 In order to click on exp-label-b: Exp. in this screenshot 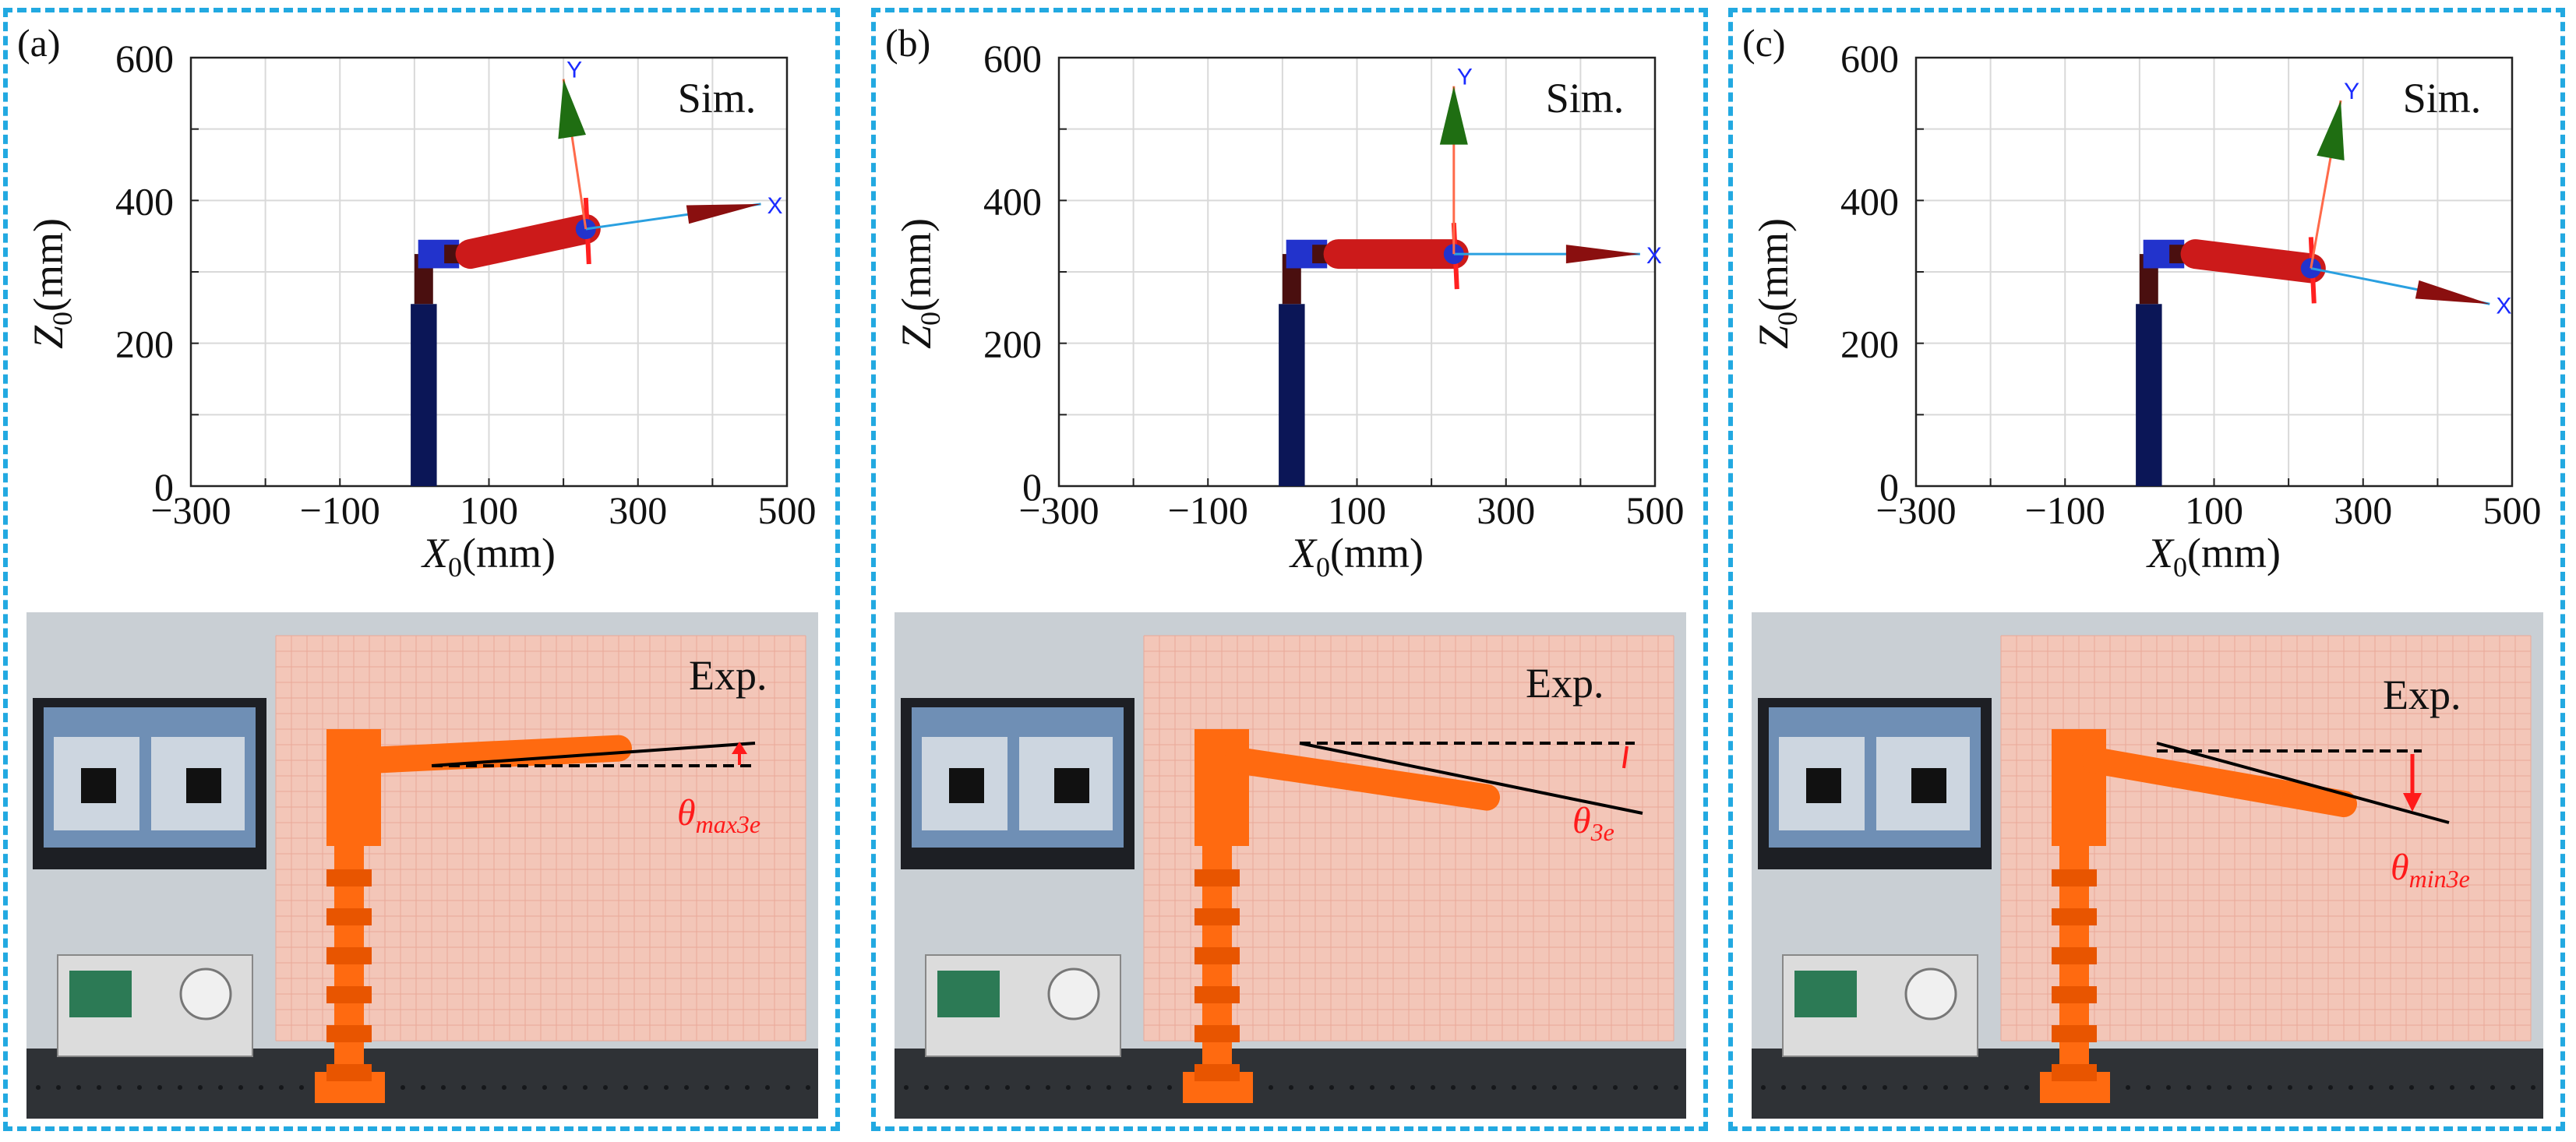, I will do `click(1565, 683)`.